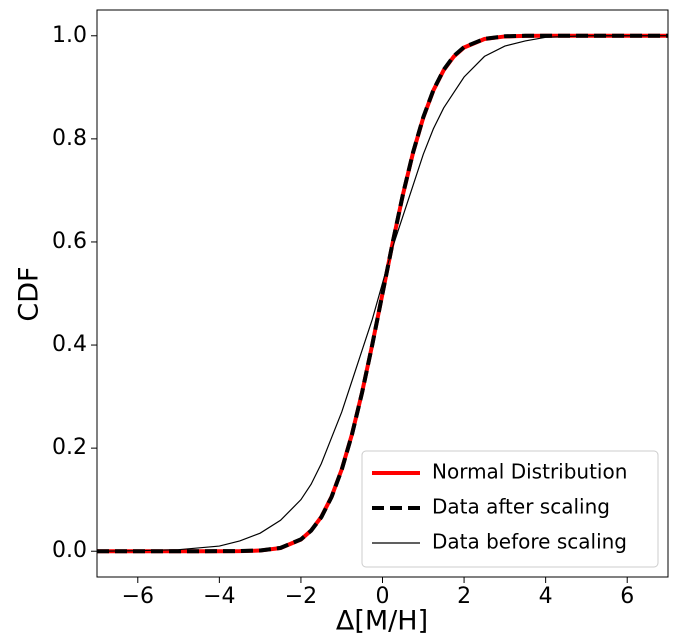 Image resolution: width=683 pixels, height=639 pixels. Describe the element at coordinates (138, 596) in the screenshot. I see `x-tick-label: −6` at that location.